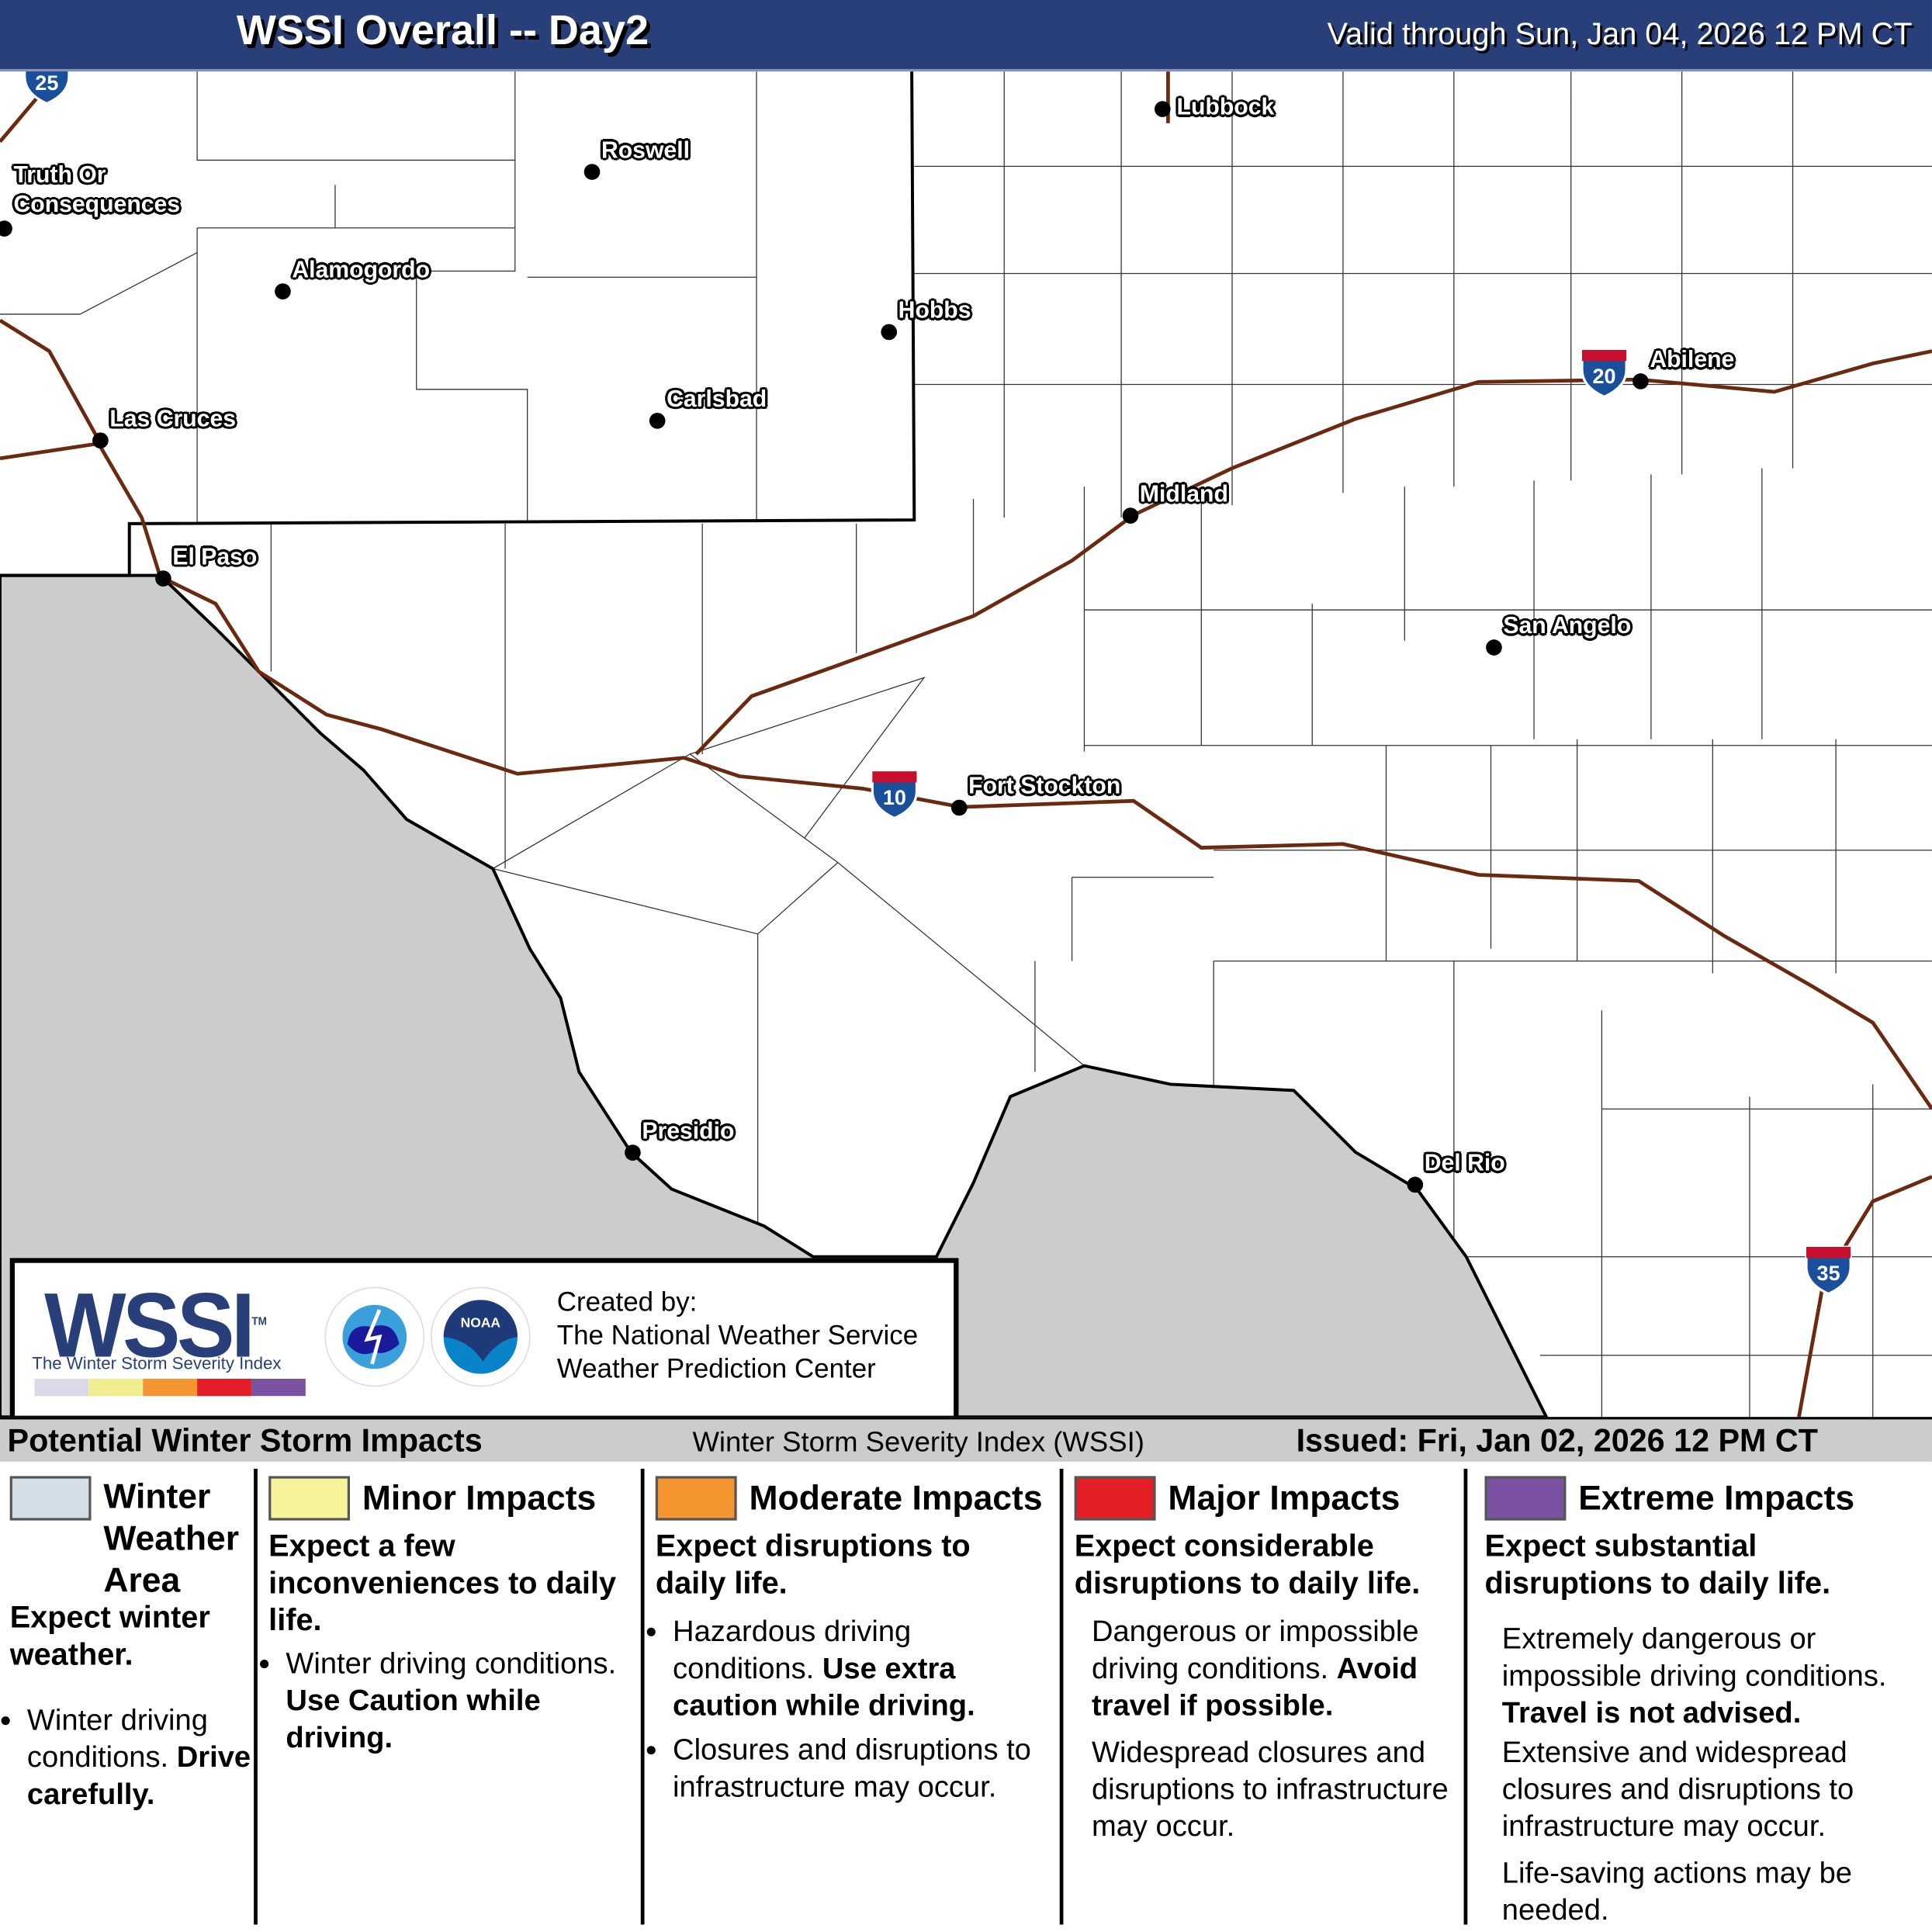 This screenshot has width=1932, height=1932. What do you see at coordinates (1557, 1440) in the screenshot?
I see `issued-time: Issued: Fri, Jan 02, 2026 12 PM CT` at bounding box center [1557, 1440].